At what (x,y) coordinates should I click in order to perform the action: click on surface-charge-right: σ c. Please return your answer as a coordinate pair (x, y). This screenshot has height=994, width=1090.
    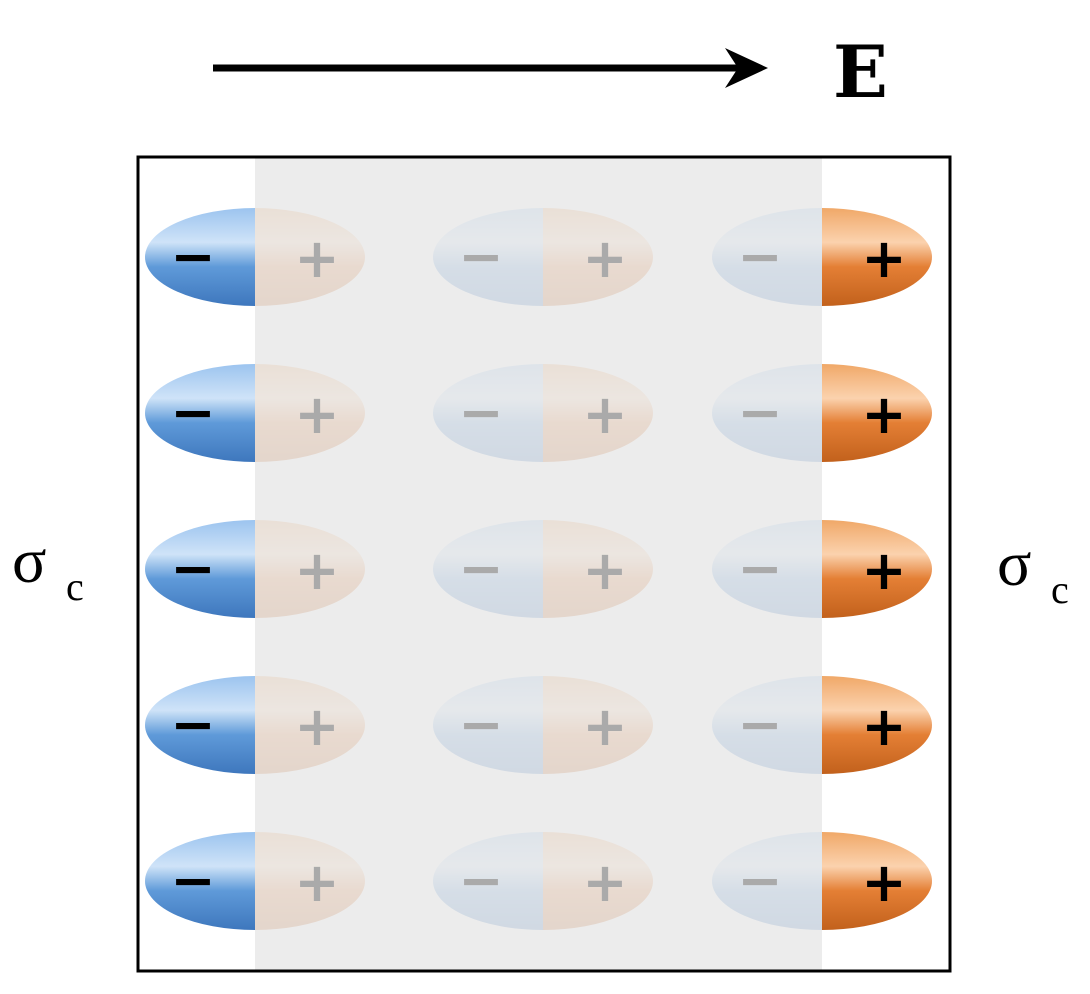
    Looking at the image, I should click on (1033, 570).